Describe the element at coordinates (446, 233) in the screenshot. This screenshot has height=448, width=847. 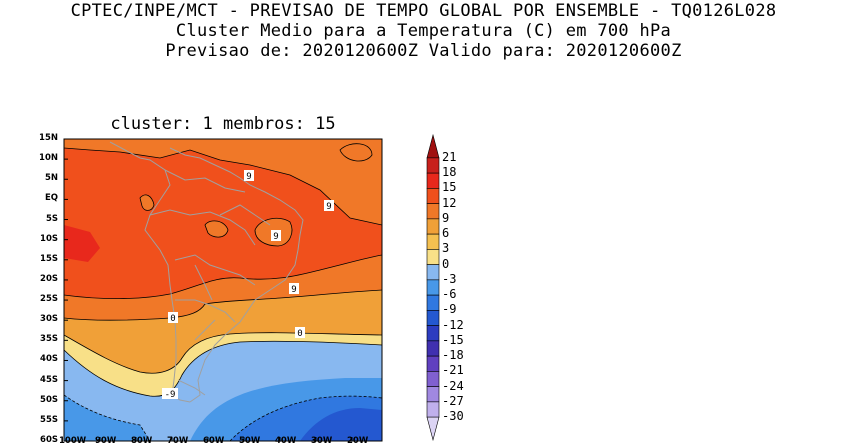
I see `colorbar-label: 6` at that location.